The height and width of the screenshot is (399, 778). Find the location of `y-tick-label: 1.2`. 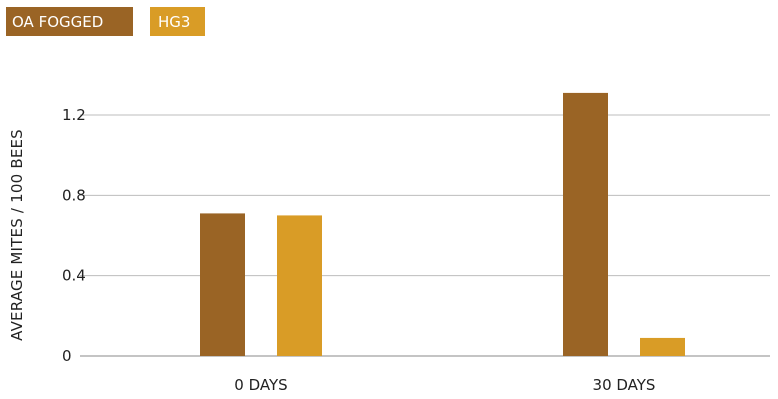

y-tick-label: 1.2 is located at coordinates (74, 115).